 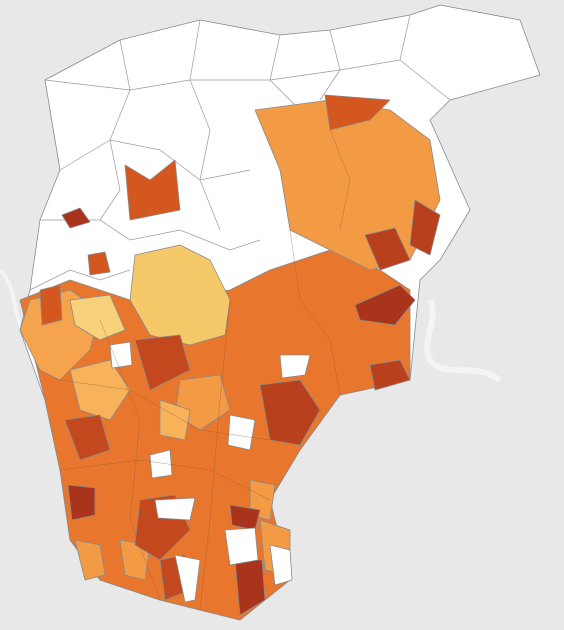 I want to click on river, so click(x=463, y=340).